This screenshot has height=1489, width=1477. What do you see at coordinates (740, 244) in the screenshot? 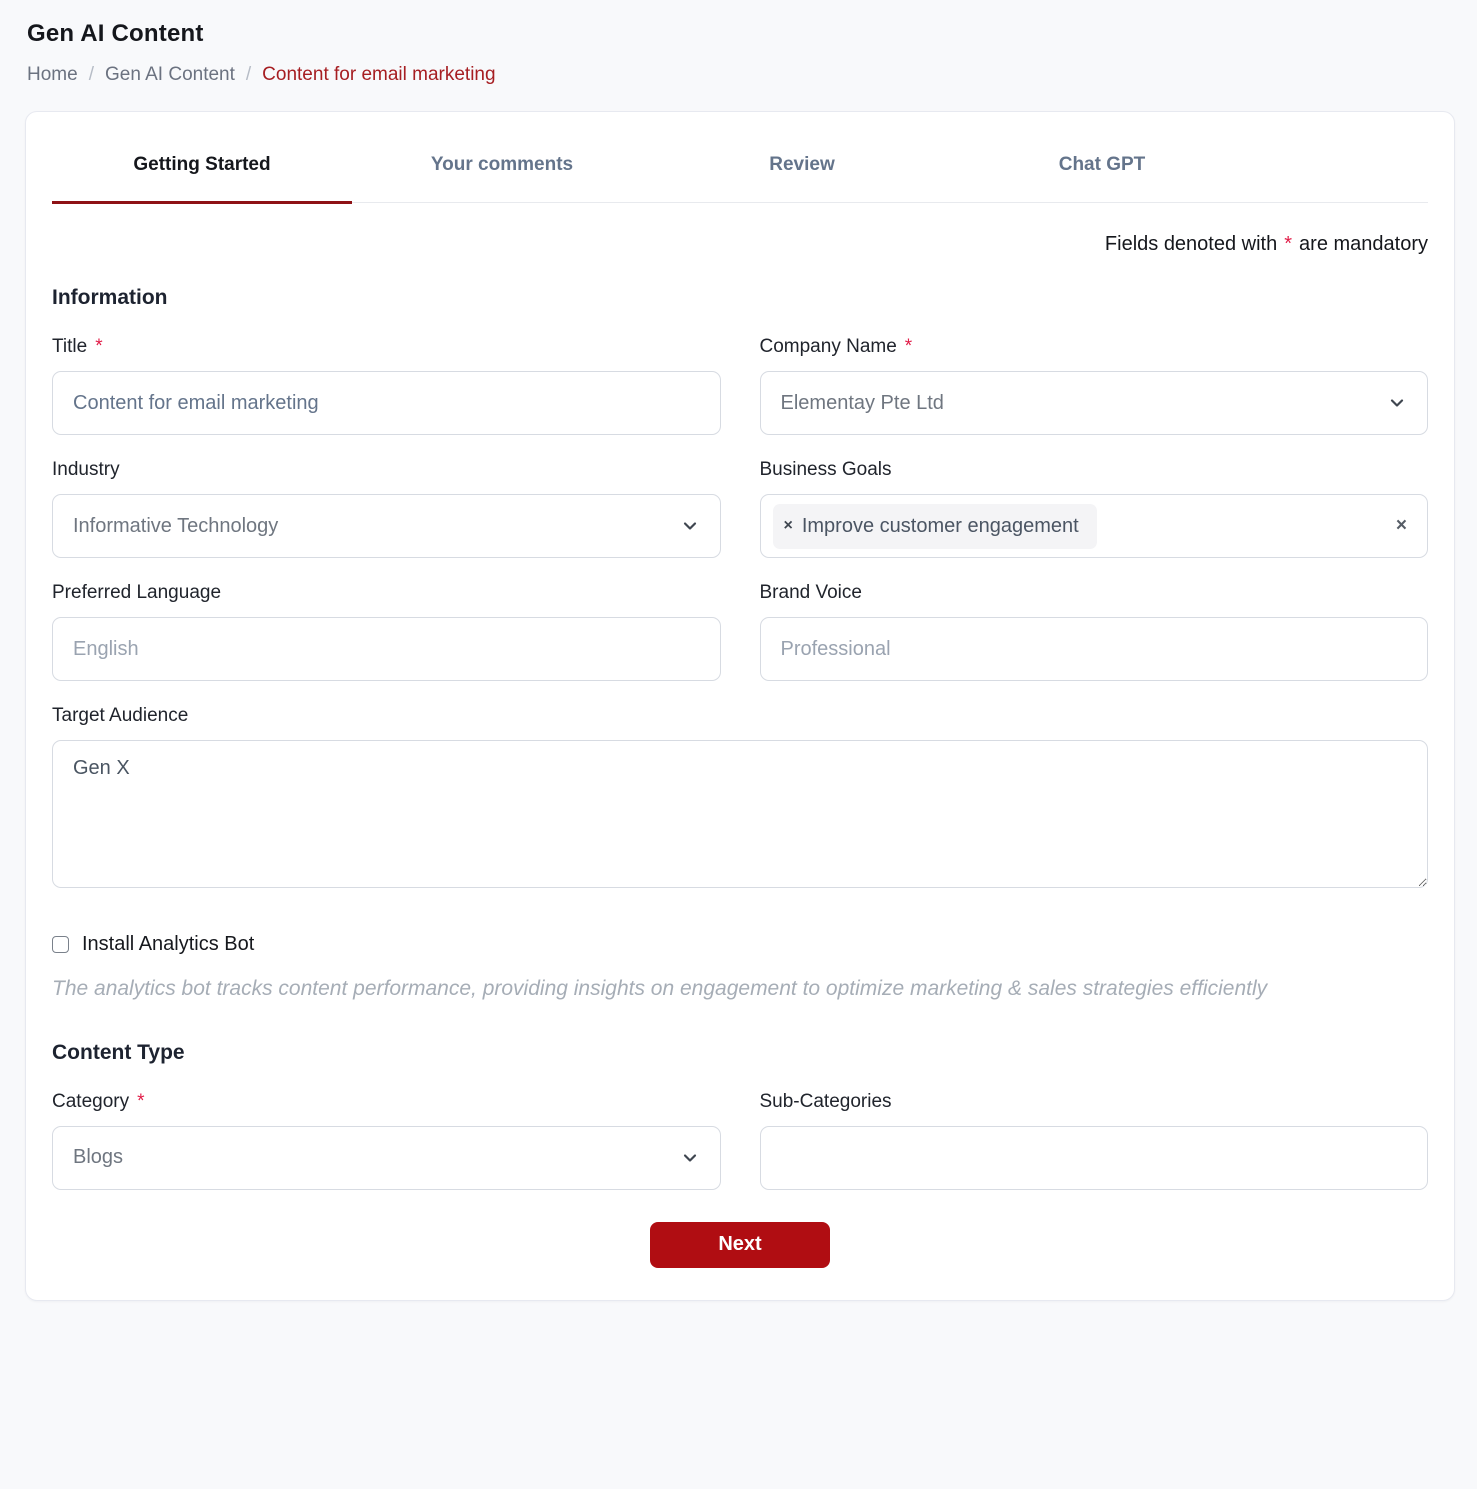
I see `mandatory-note: Fields denoted with * are mandatory` at bounding box center [740, 244].